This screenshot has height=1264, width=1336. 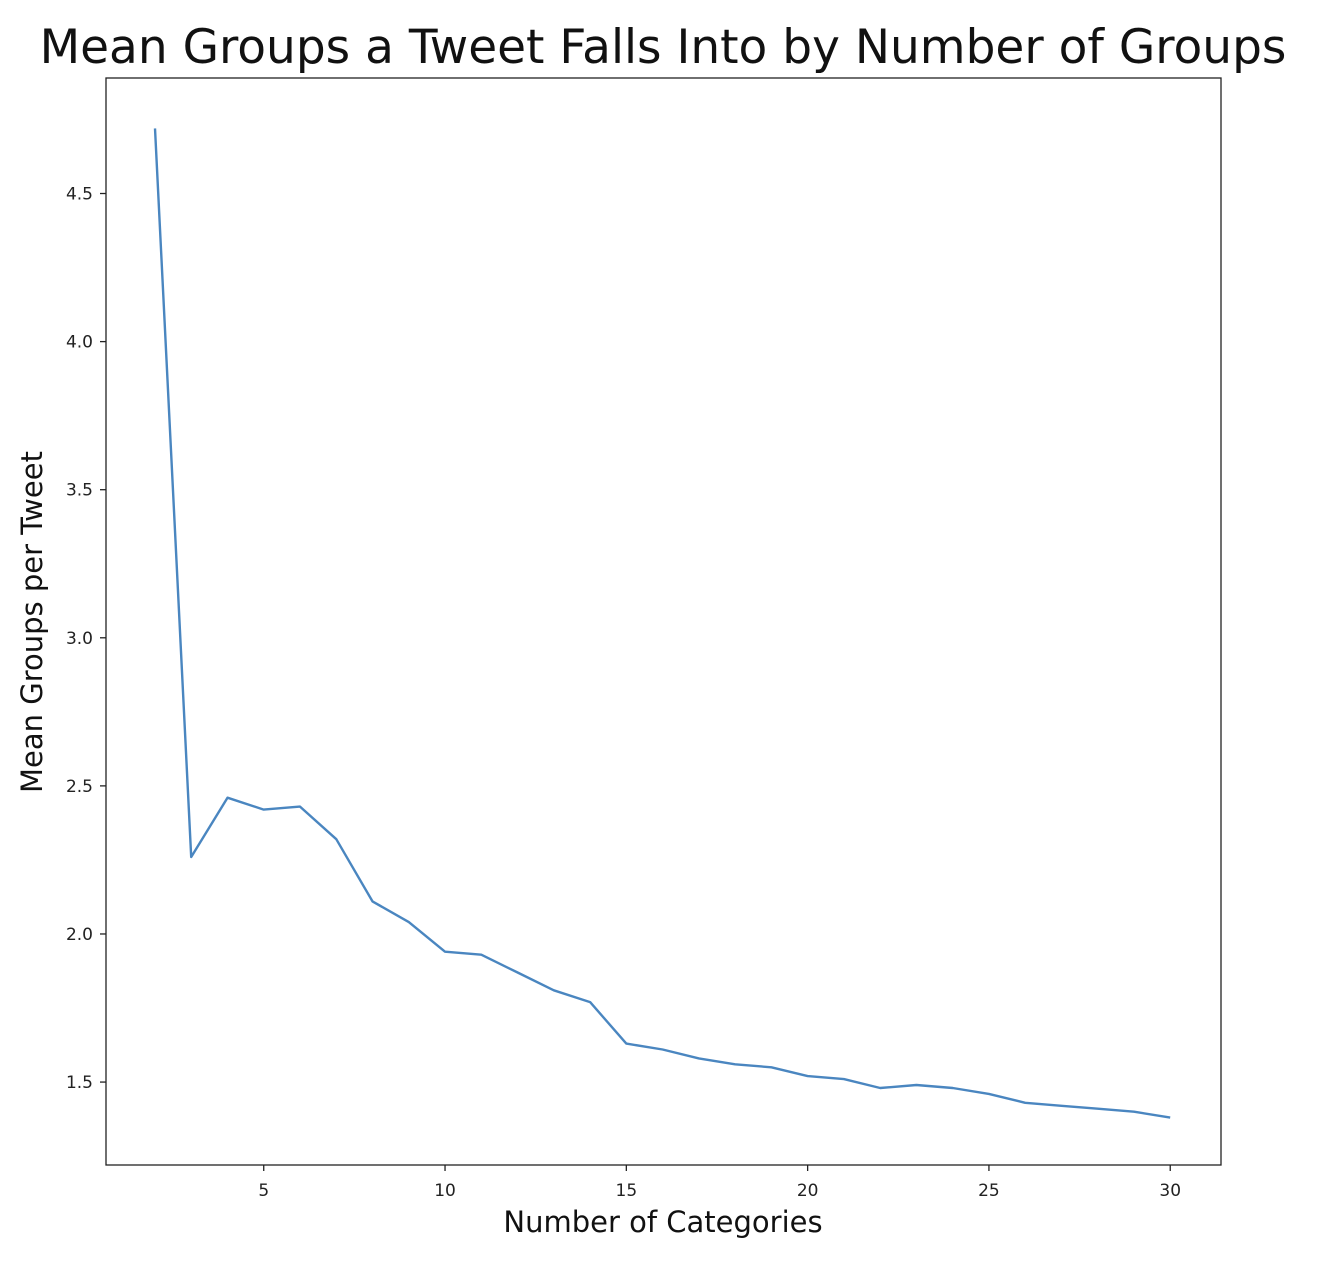 I want to click on x-tick-label: 25, so click(x=989, y=1191).